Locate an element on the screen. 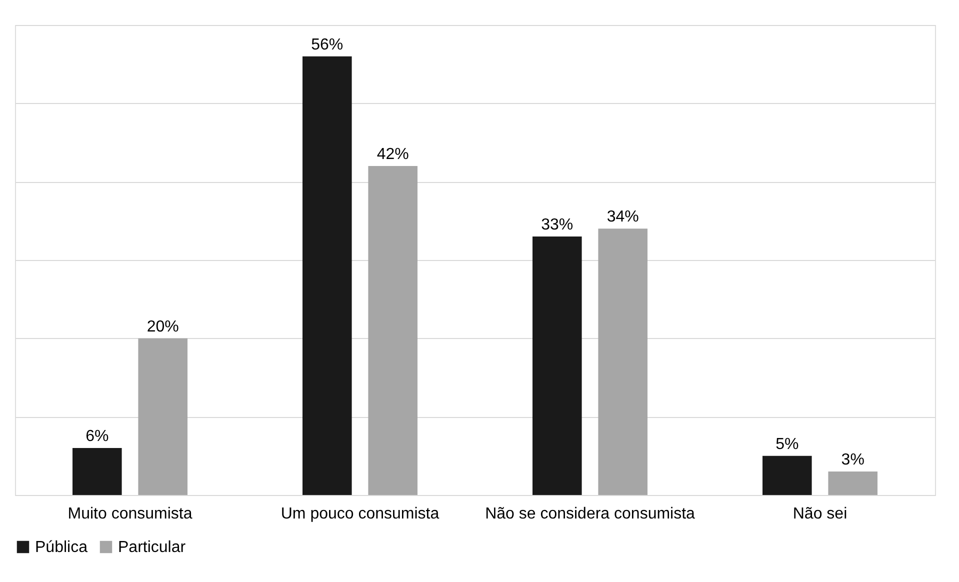 This screenshot has height=582, width=959. data-label: 3% is located at coordinates (852, 460).